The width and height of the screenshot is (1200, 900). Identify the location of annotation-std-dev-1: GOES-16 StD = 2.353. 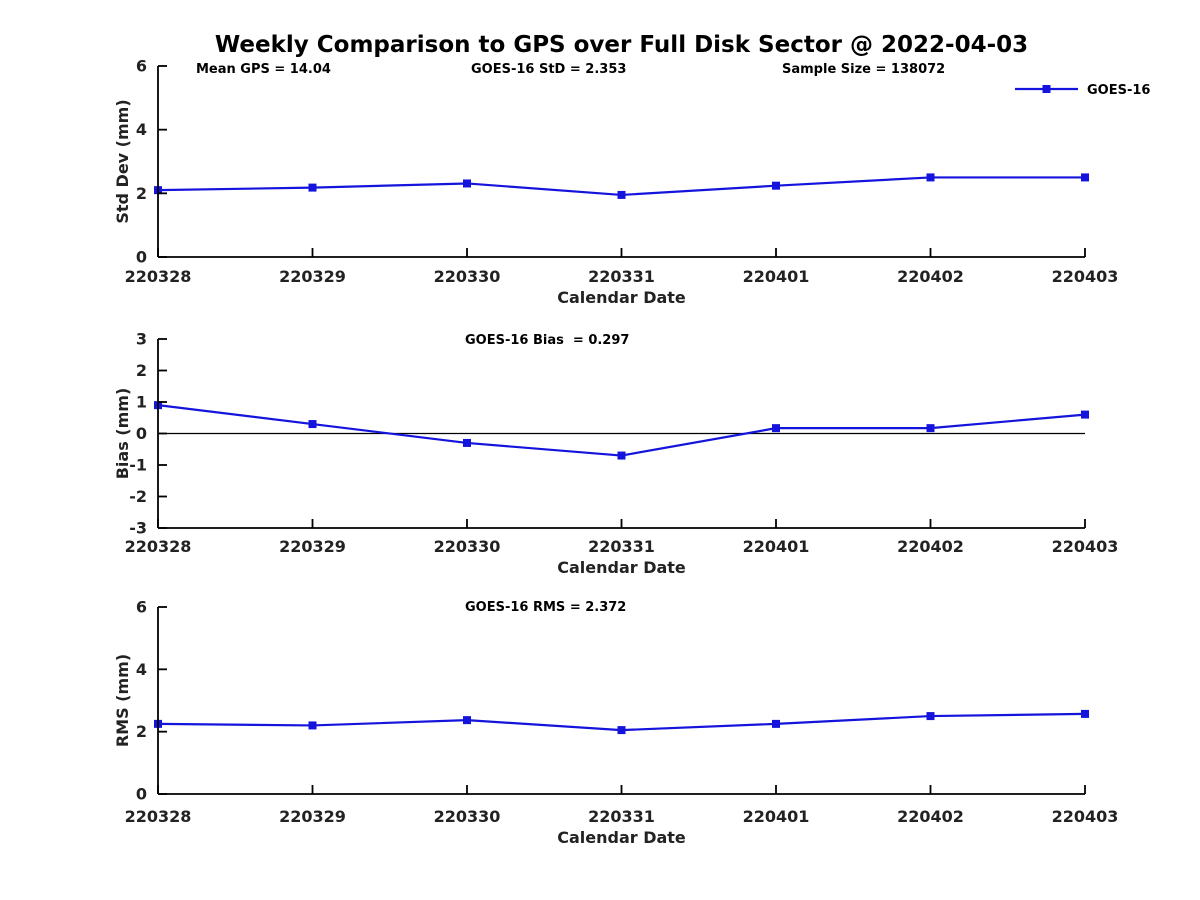
(548, 69).